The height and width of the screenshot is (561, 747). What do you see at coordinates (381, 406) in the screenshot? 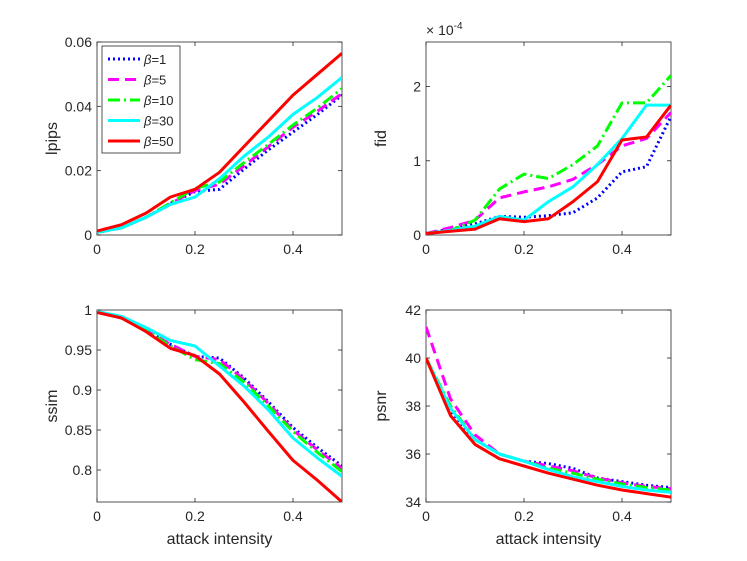
I see `y-axis-label: psnr` at bounding box center [381, 406].